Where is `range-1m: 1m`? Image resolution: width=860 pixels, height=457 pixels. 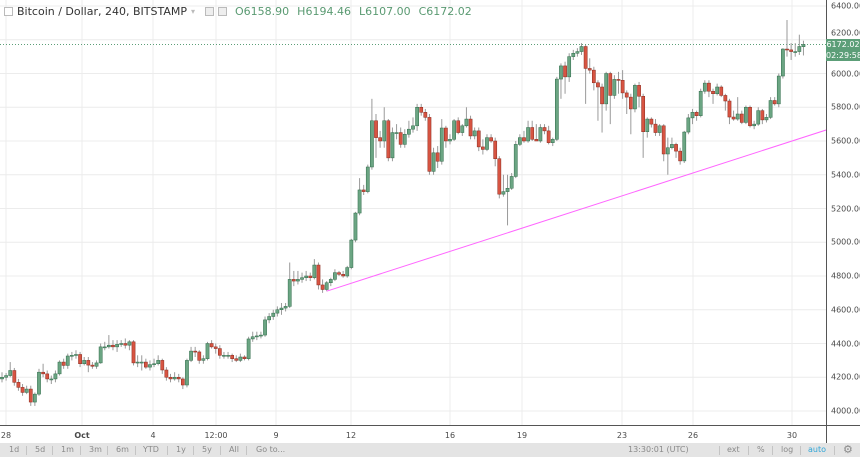 range-1m: 1m is located at coordinates (67, 449).